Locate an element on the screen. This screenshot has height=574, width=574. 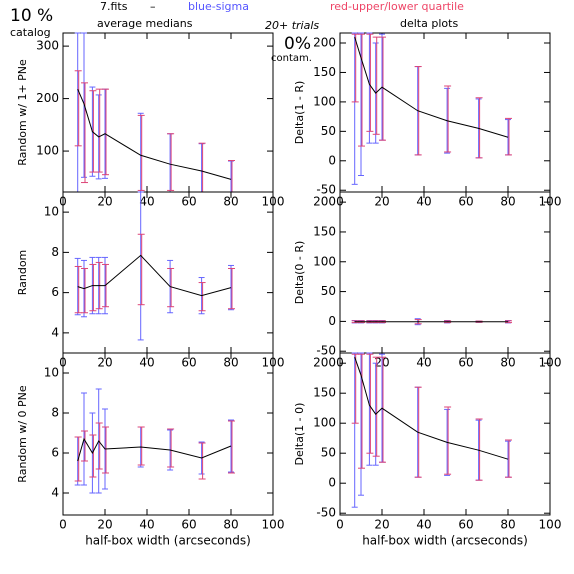
catalog-label: catalog is located at coordinates (30, 32).